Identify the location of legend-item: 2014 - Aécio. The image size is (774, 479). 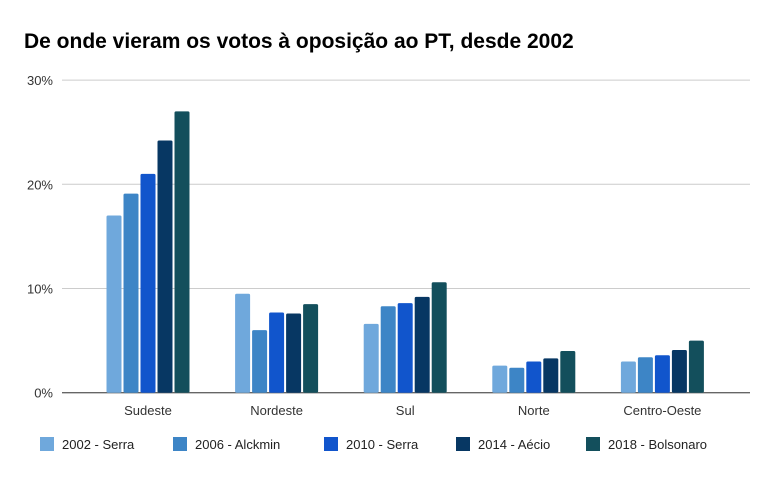
(503, 444).